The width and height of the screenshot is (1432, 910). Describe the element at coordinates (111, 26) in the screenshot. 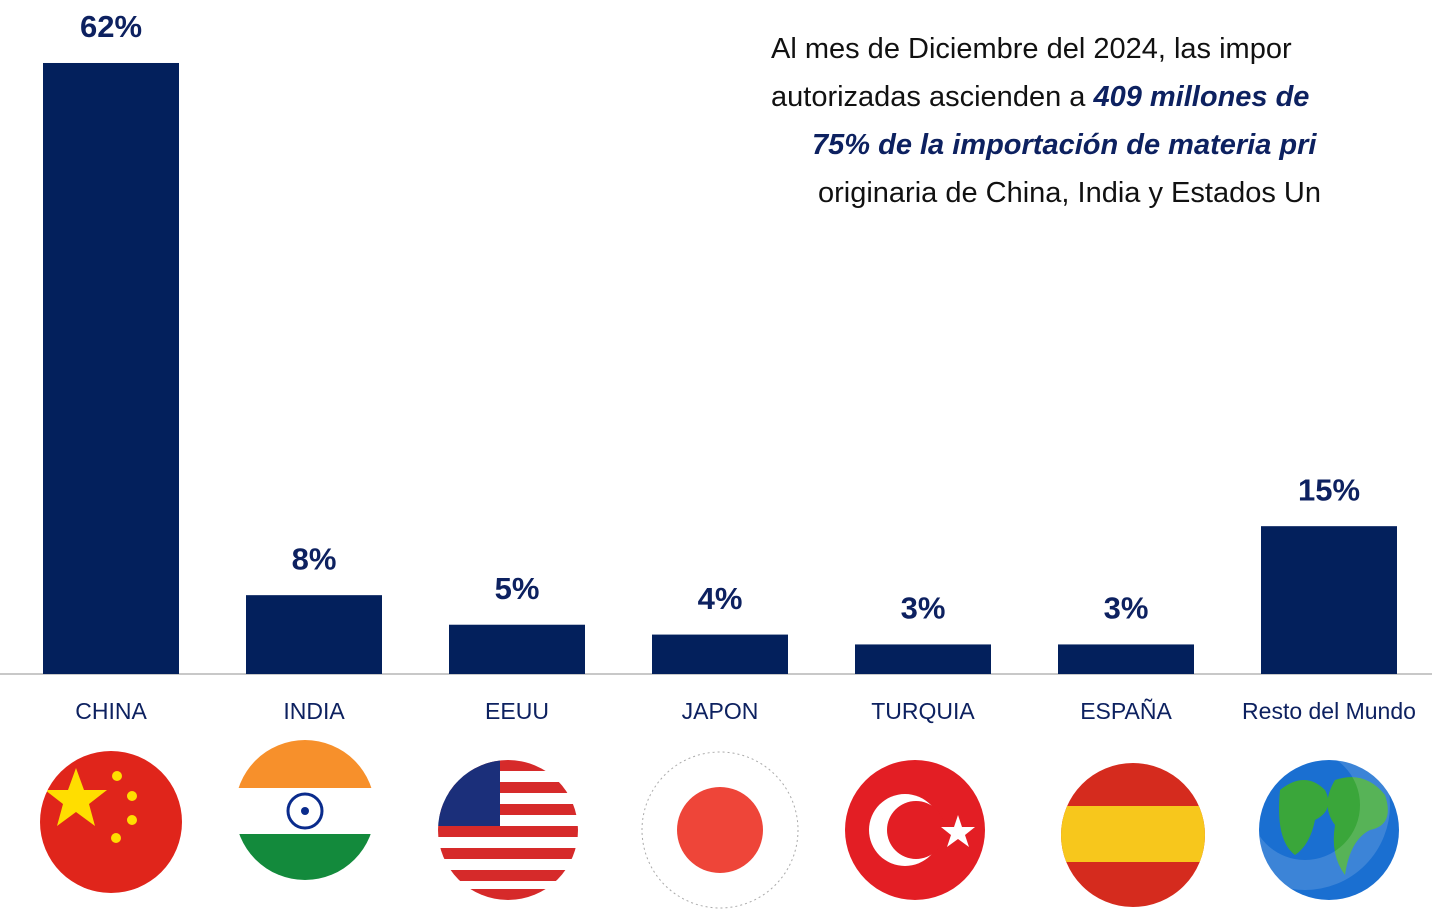

I see `value-label: 62%` at that location.